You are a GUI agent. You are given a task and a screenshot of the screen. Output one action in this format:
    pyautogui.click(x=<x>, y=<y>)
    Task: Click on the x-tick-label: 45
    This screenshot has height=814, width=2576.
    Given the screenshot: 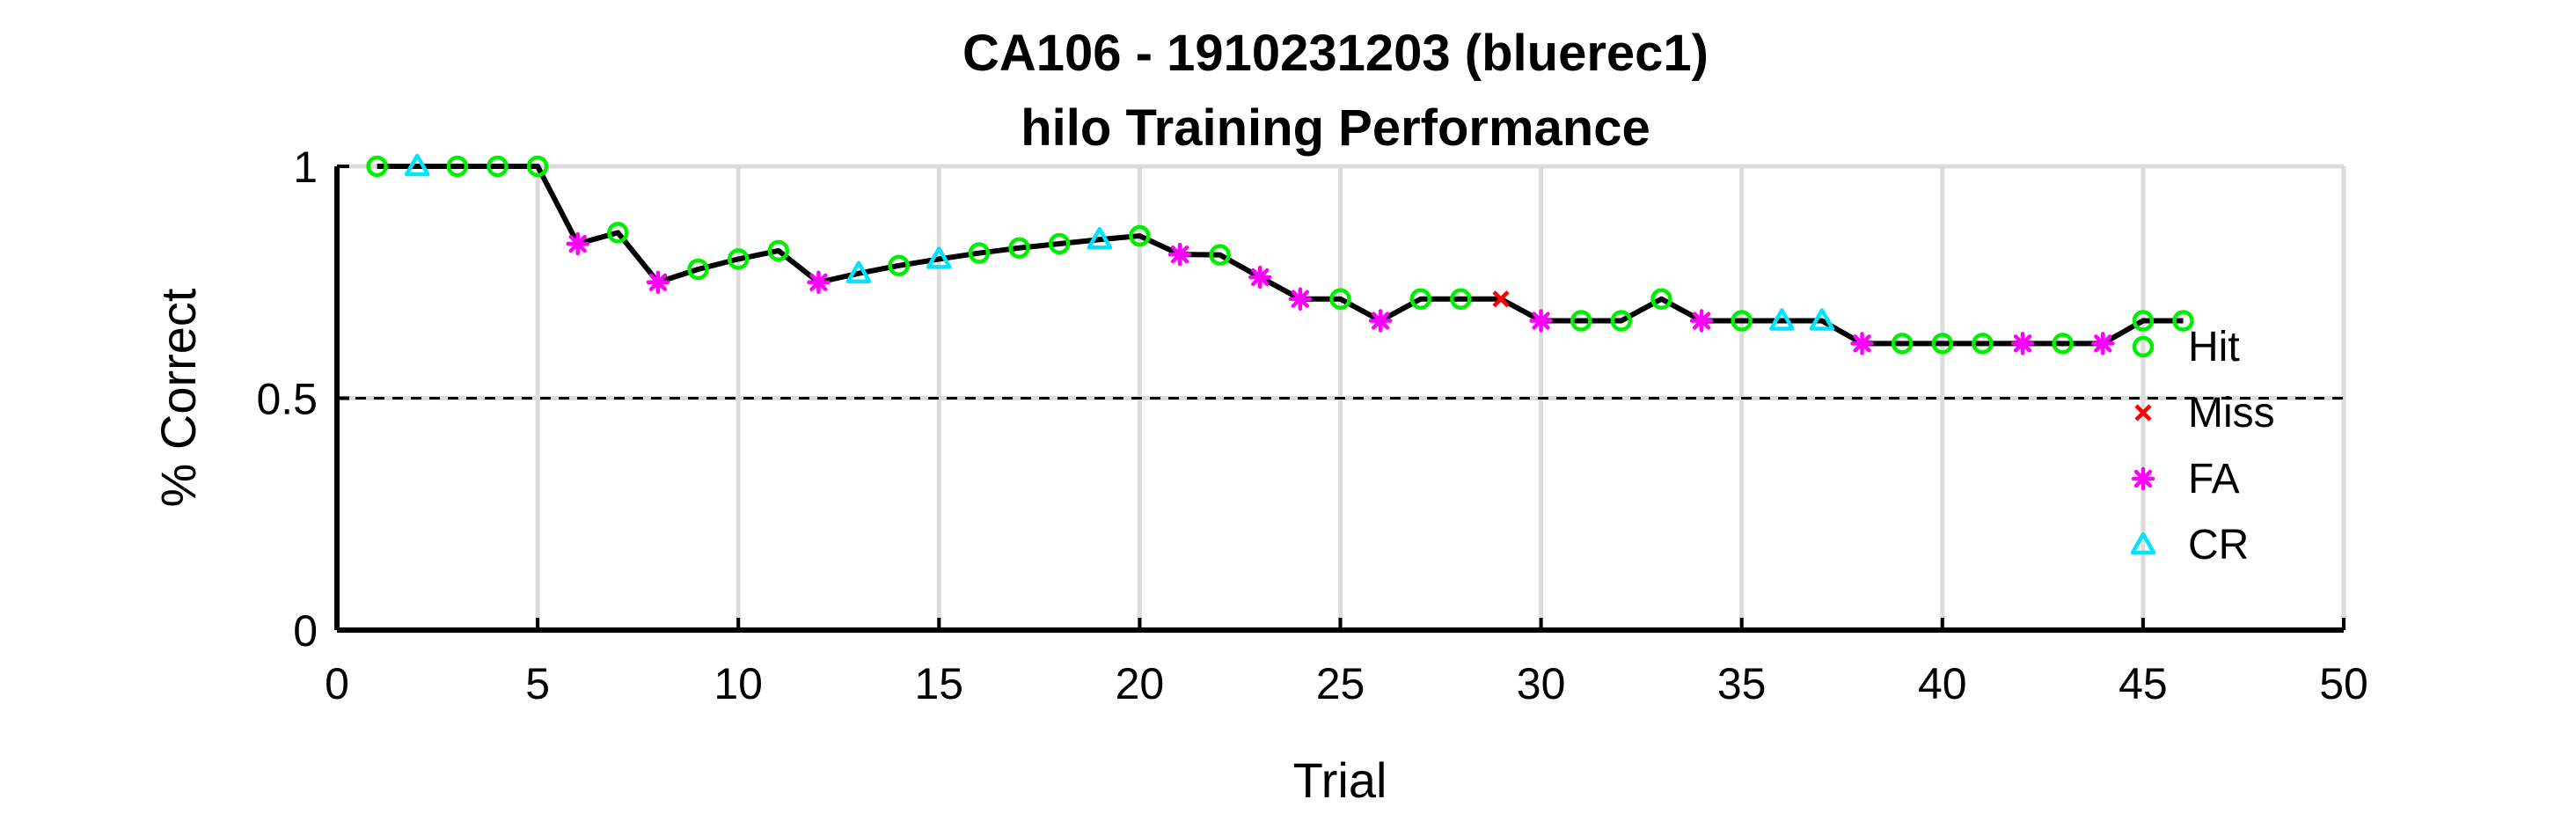 What is the action you would take?
    pyautogui.click(x=2143, y=683)
    